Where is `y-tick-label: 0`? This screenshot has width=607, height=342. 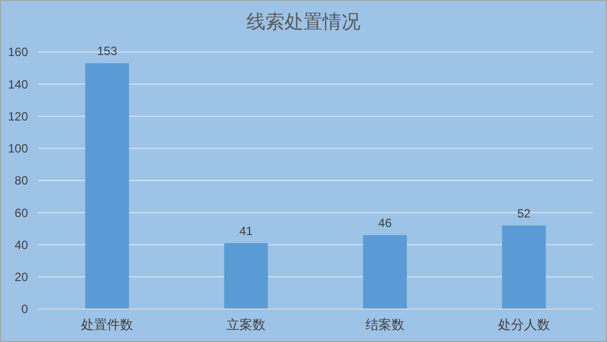
y-tick-label: 0 is located at coordinates (24, 309).